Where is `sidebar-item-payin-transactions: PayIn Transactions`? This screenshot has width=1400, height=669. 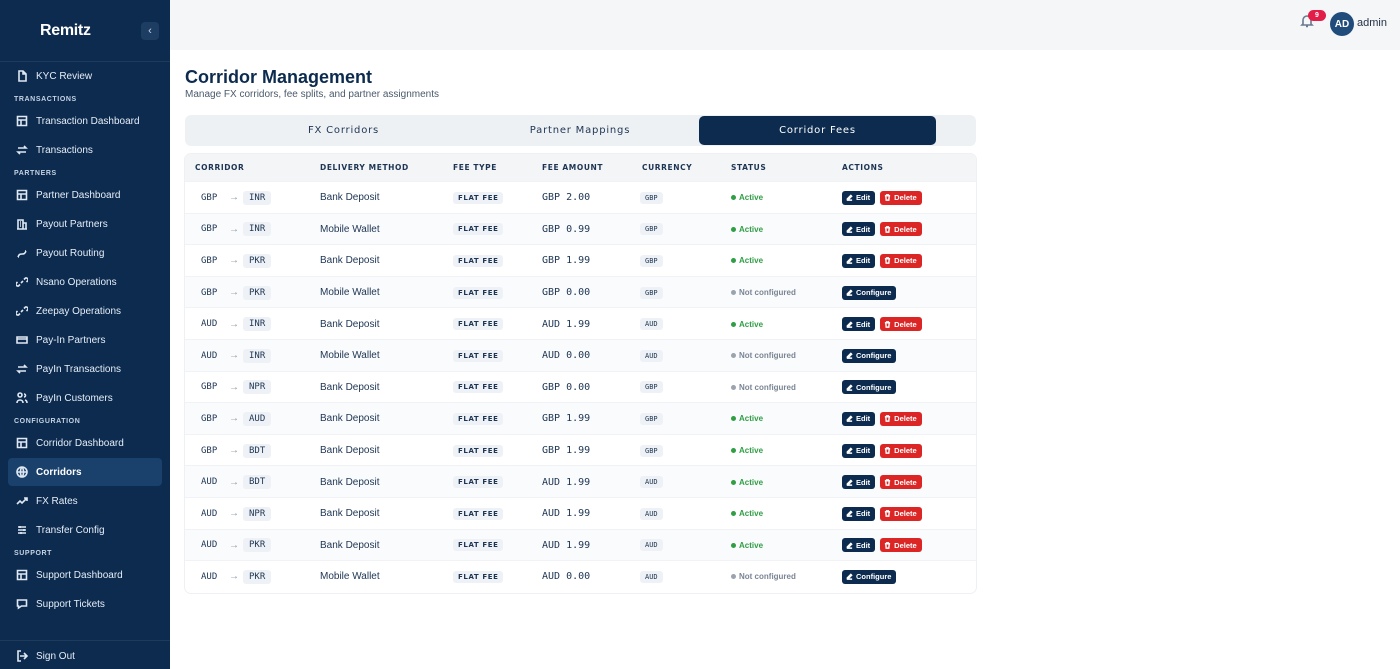 sidebar-item-payin-transactions: PayIn Transactions is located at coordinates (85, 369).